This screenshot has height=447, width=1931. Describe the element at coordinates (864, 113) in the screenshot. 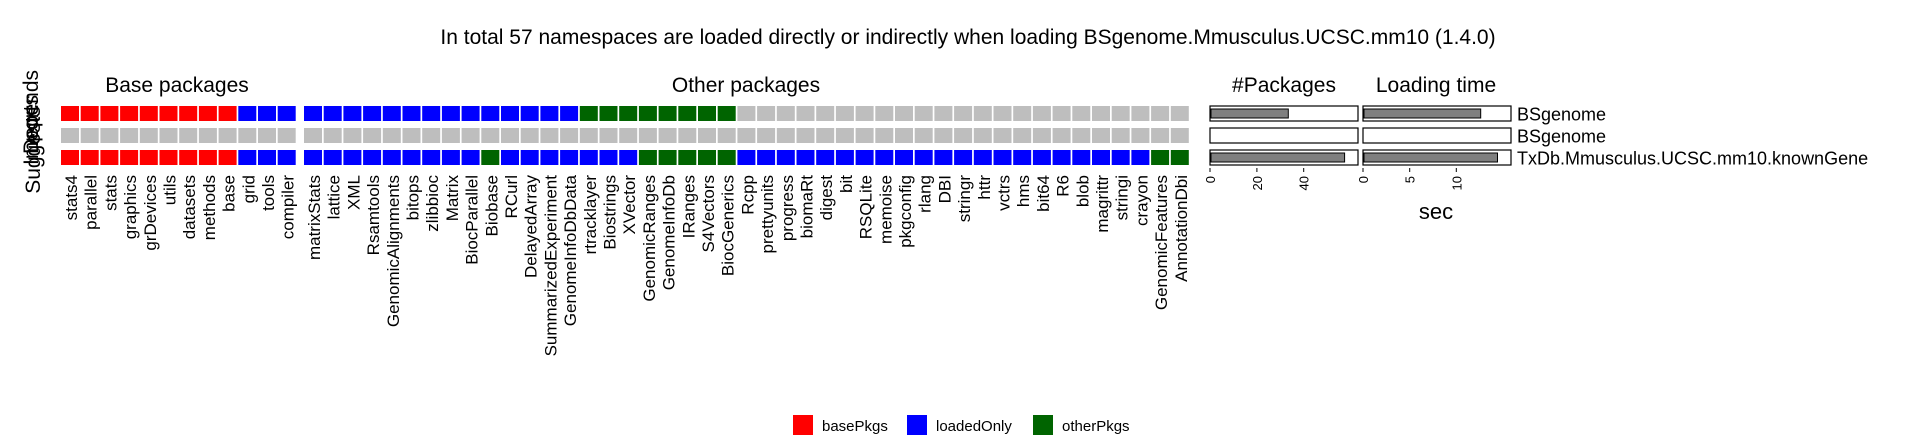

I see `other-cell-RSQLite-depends` at that location.